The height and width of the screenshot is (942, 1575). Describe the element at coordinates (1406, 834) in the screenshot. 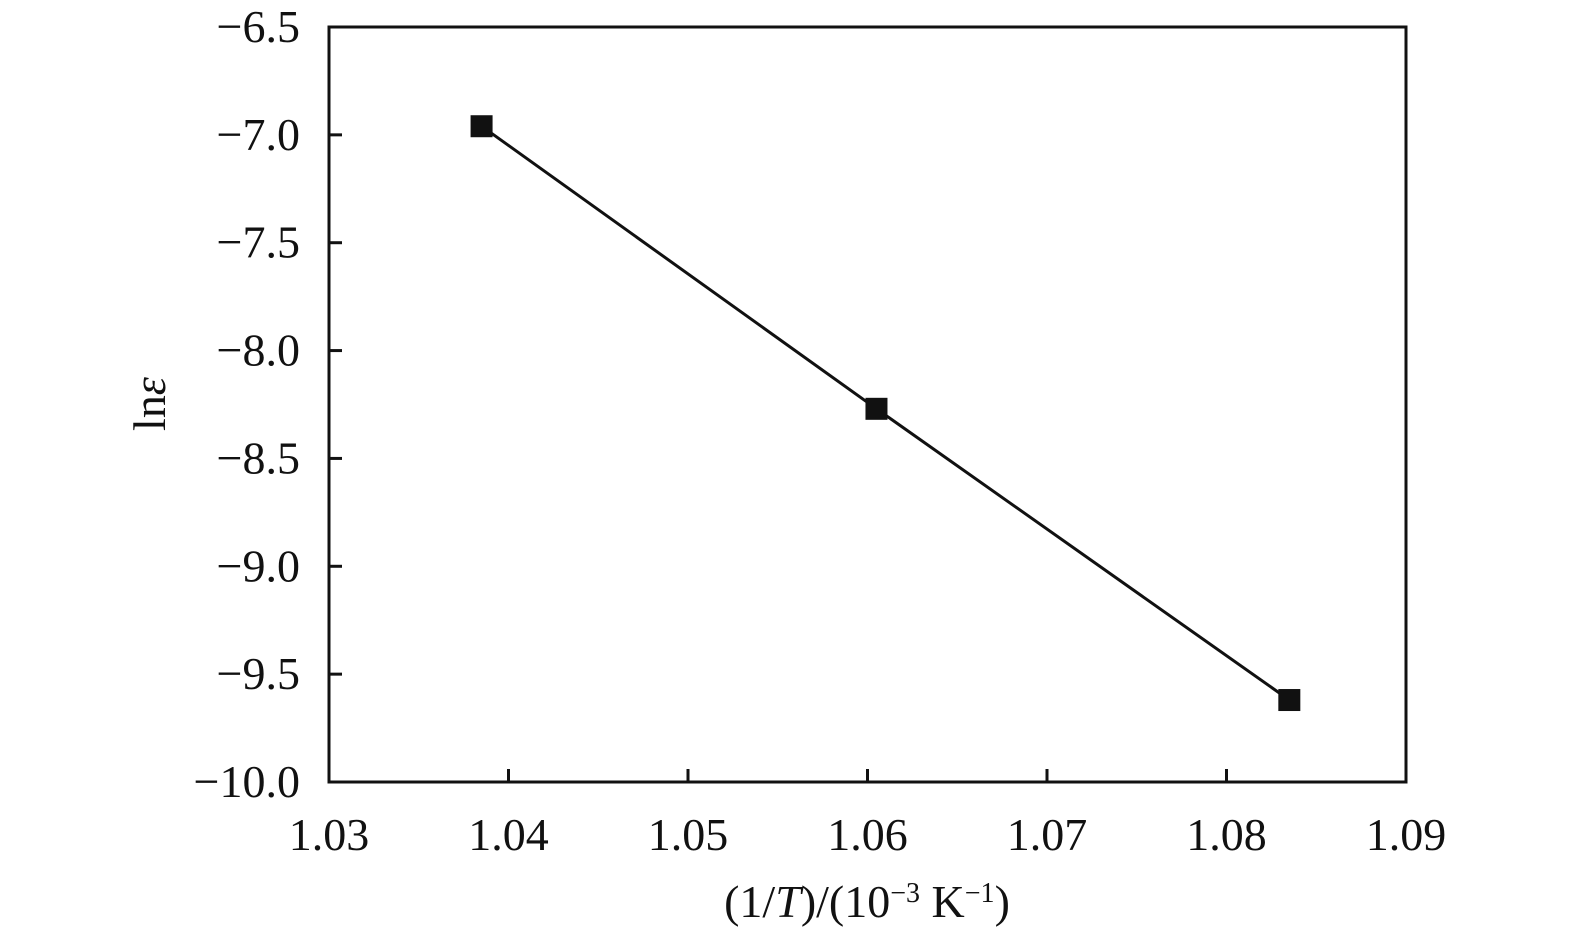

I see `x-tick-label: 1.09` at that location.